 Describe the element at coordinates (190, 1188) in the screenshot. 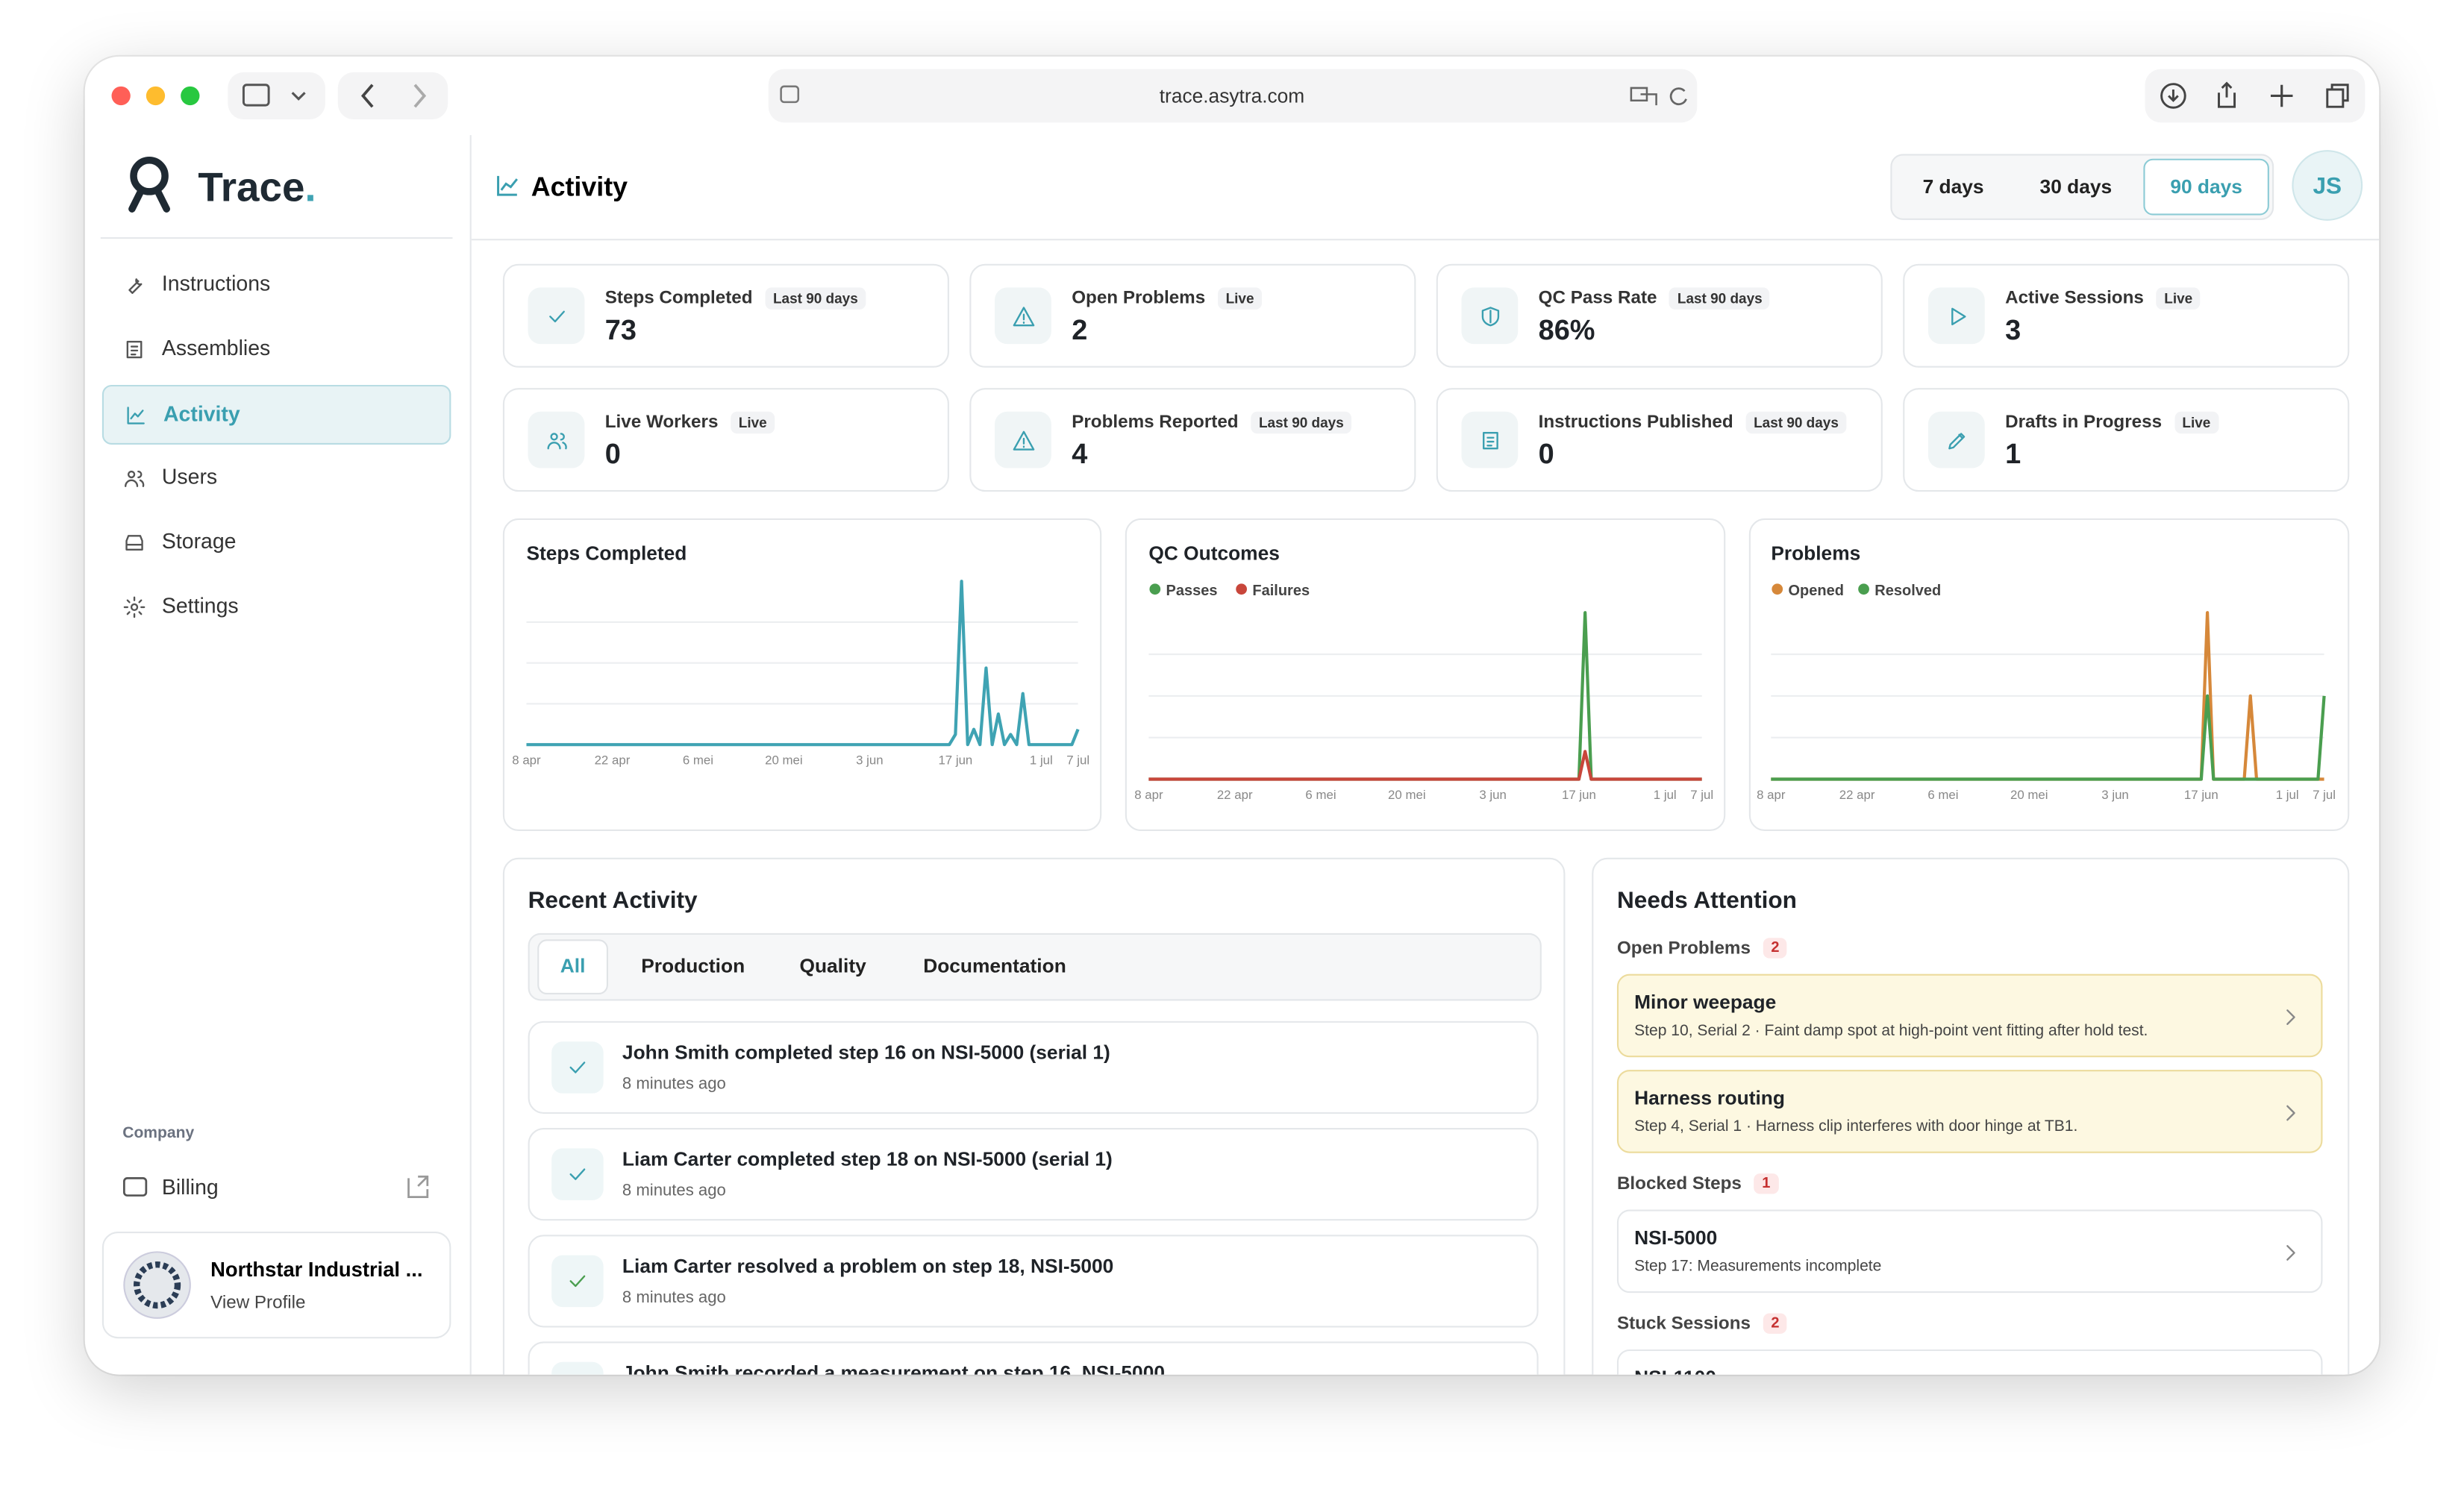

I see `billing-link: Billing` at that location.